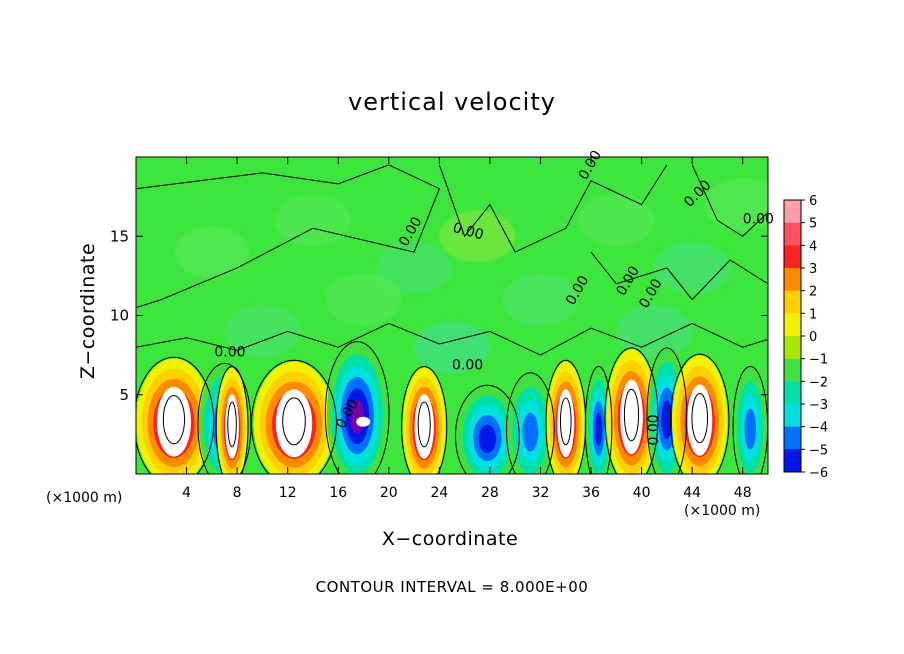 This screenshot has width=904, height=654. Describe the element at coordinates (119, 236) in the screenshot. I see `y-tick-label: 15` at that location.